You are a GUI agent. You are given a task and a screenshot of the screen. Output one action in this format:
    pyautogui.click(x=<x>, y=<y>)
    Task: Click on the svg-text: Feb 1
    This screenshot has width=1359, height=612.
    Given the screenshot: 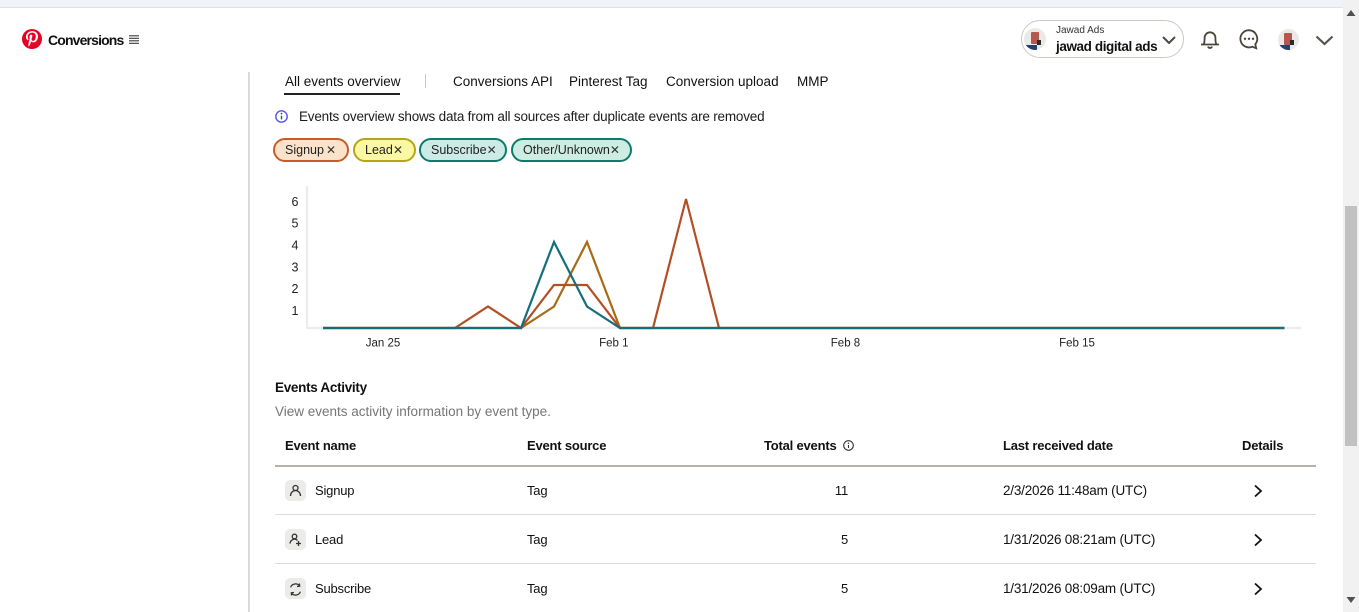 What is the action you would take?
    pyautogui.click(x=613, y=344)
    